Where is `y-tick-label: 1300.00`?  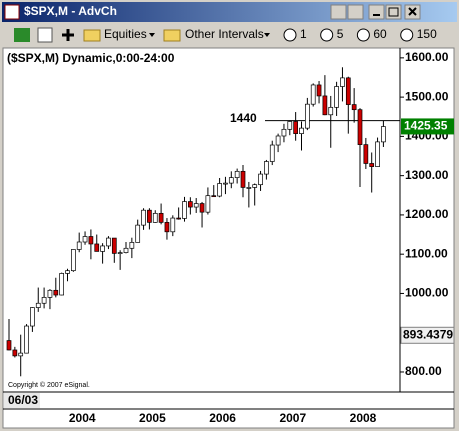 y-tick-label: 1300.00 is located at coordinates (427, 175).